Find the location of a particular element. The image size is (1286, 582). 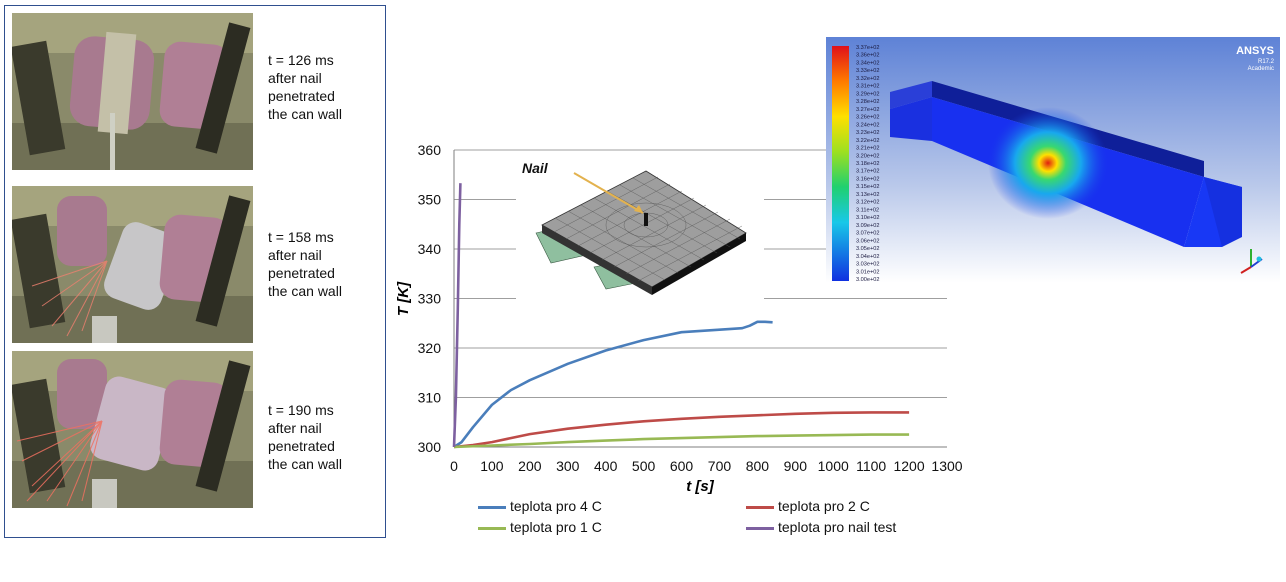

nail-label: Nail is located at coordinates (535, 168).